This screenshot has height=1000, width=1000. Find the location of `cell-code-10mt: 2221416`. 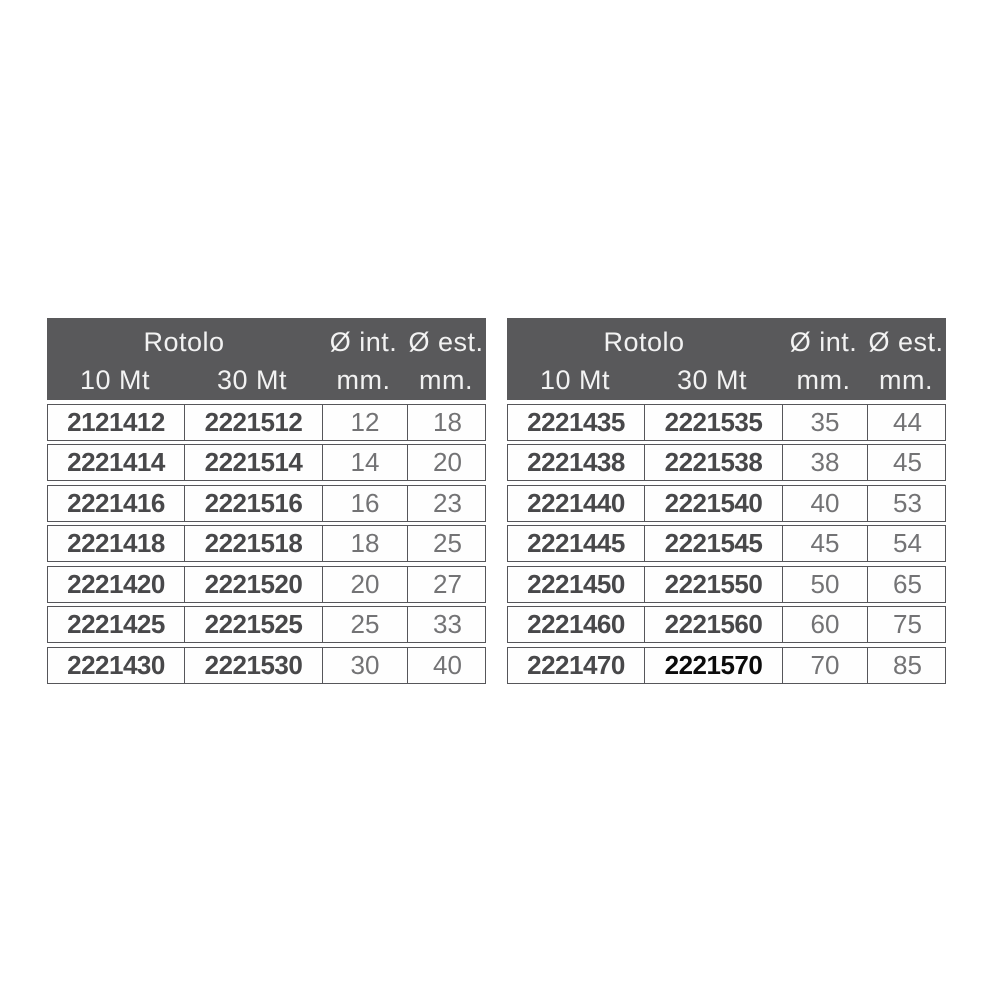

cell-code-10mt: 2221416 is located at coordinates (116, 502).